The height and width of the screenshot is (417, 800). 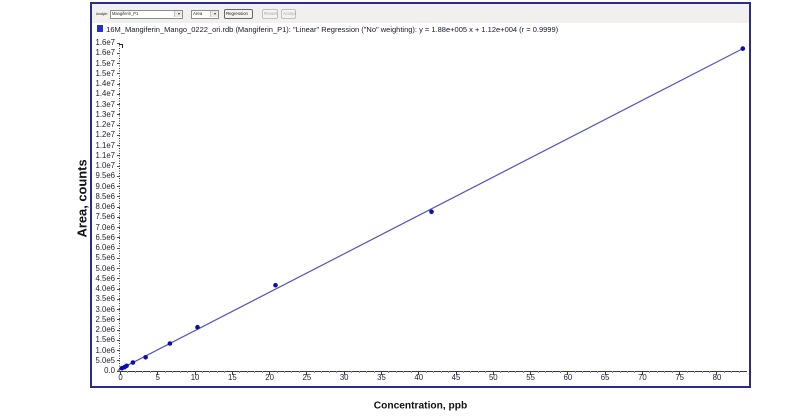 I want to click on svg-text: Area, counts, so click(x=81, y=198).